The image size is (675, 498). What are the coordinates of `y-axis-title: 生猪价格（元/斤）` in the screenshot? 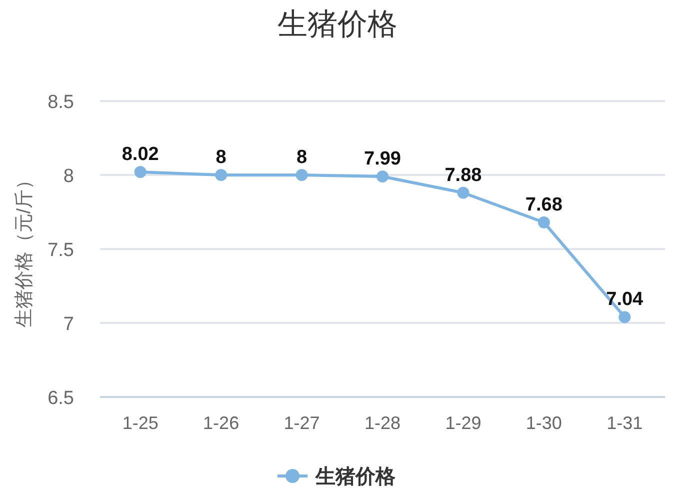 It's located at (24, 249).